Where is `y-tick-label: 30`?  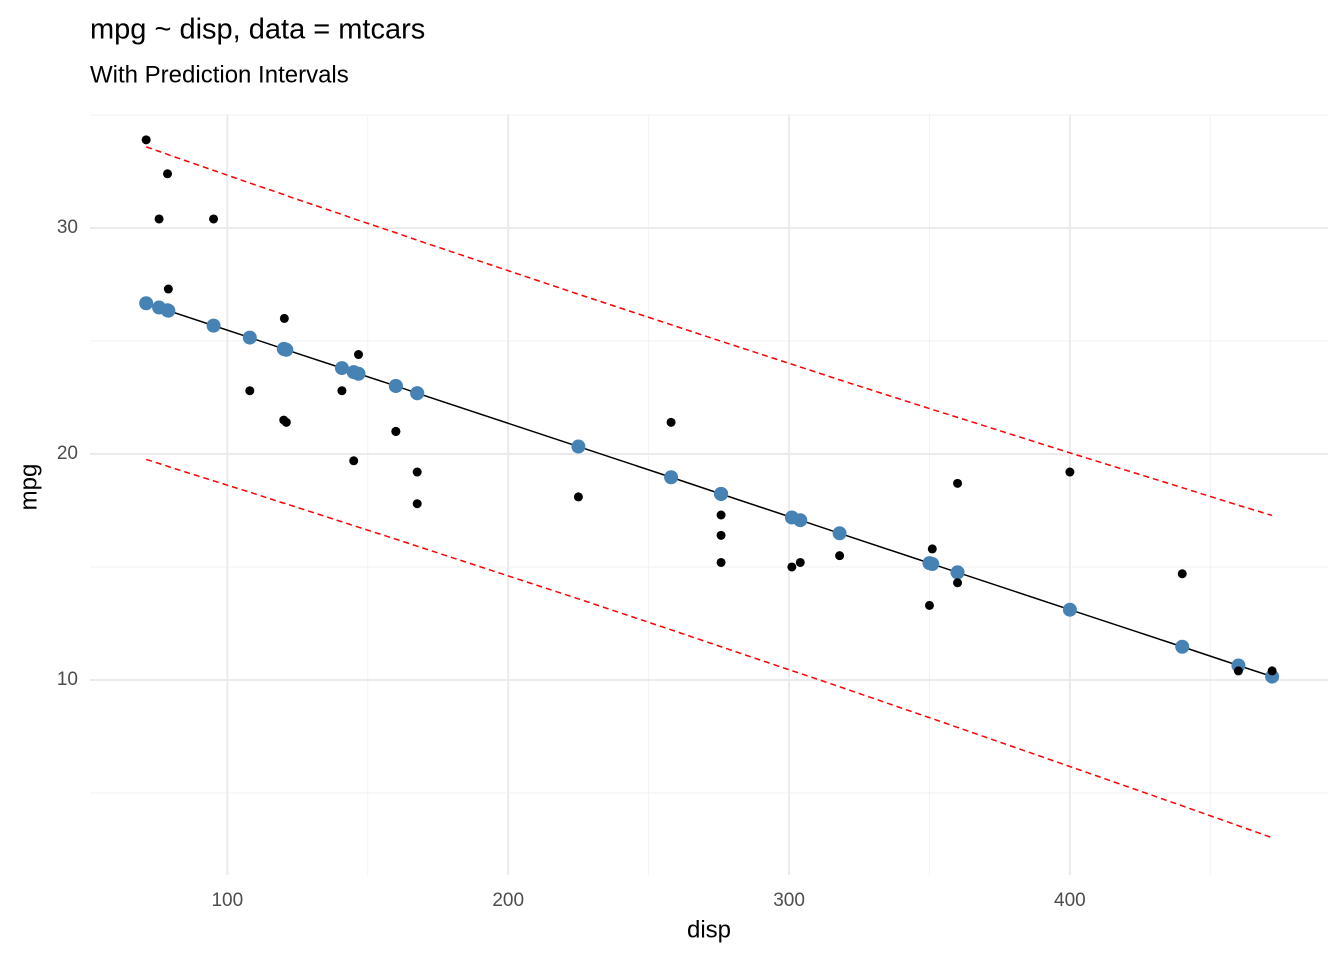 y-tick-label: 30 is located at coordinates (67, 227).